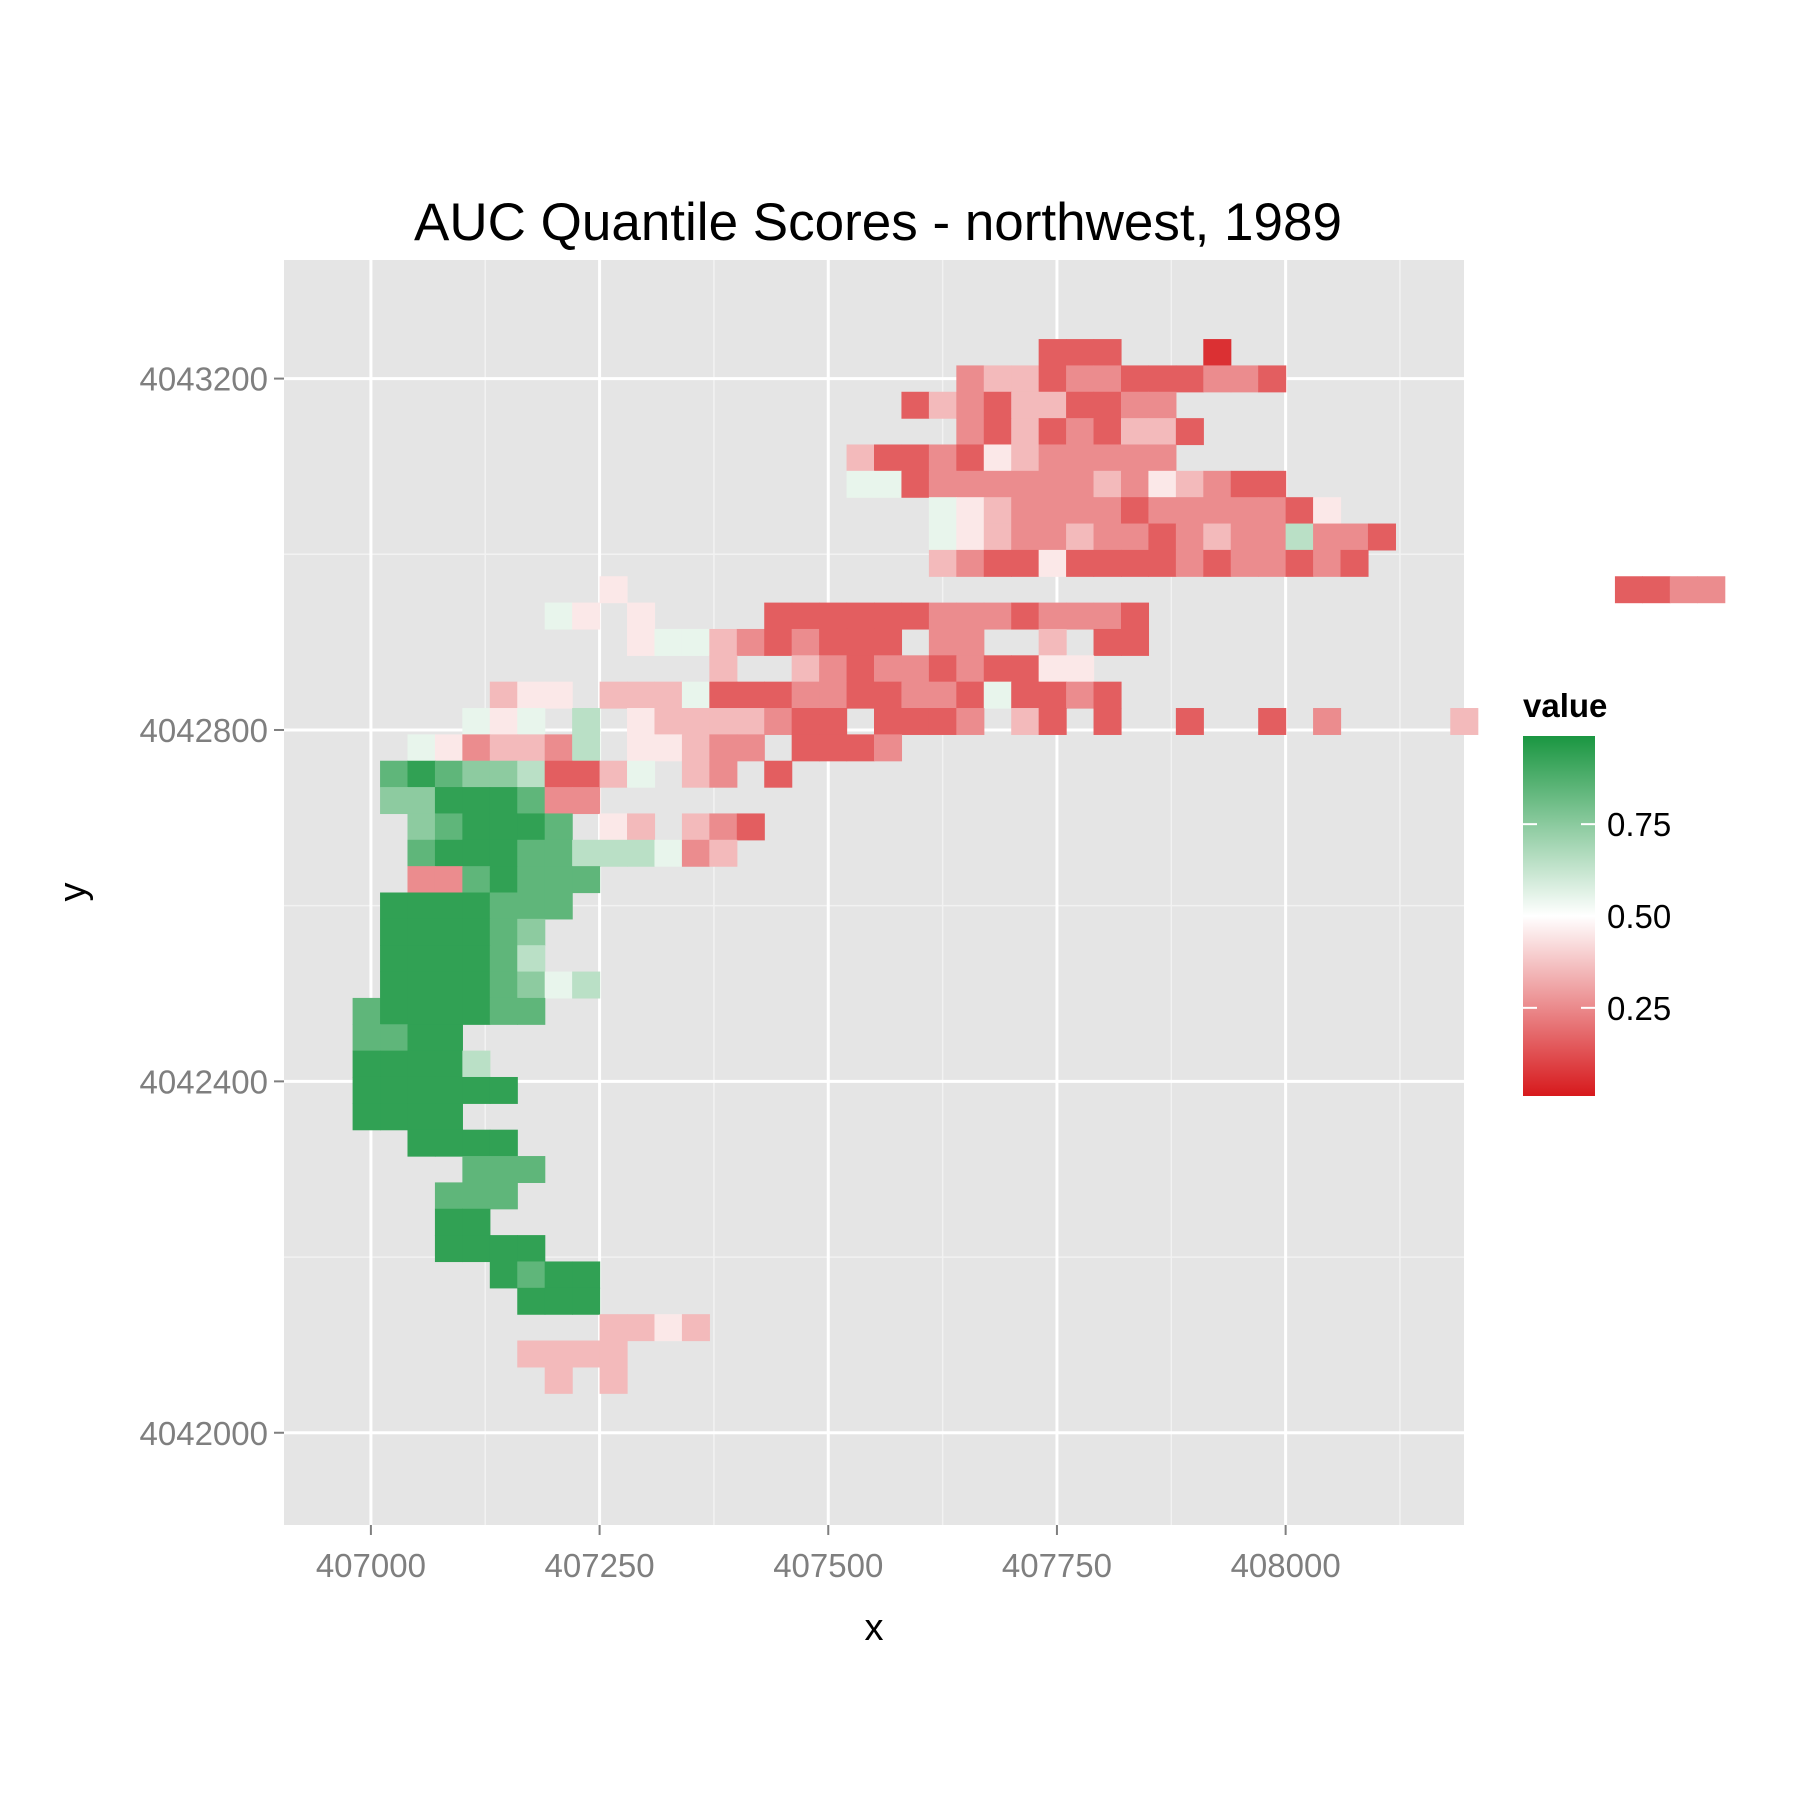 This screenshot has height=1800, width=1800. I want to click on y-tick-label: 4043200, so click(204, 379).